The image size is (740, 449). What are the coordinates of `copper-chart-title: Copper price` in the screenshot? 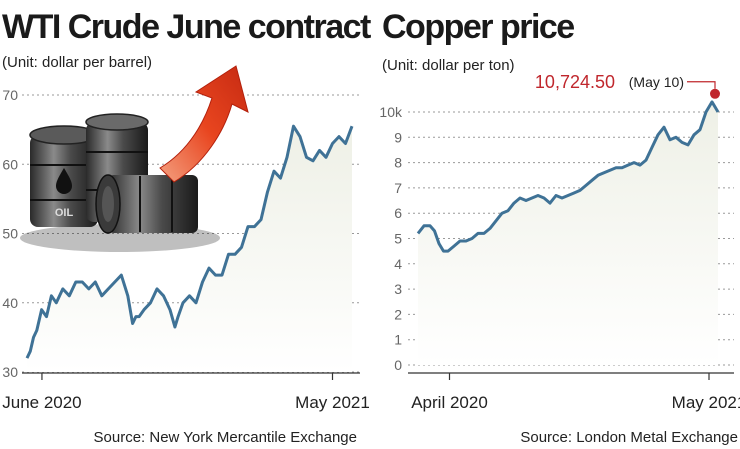 It's located at (478, 27).